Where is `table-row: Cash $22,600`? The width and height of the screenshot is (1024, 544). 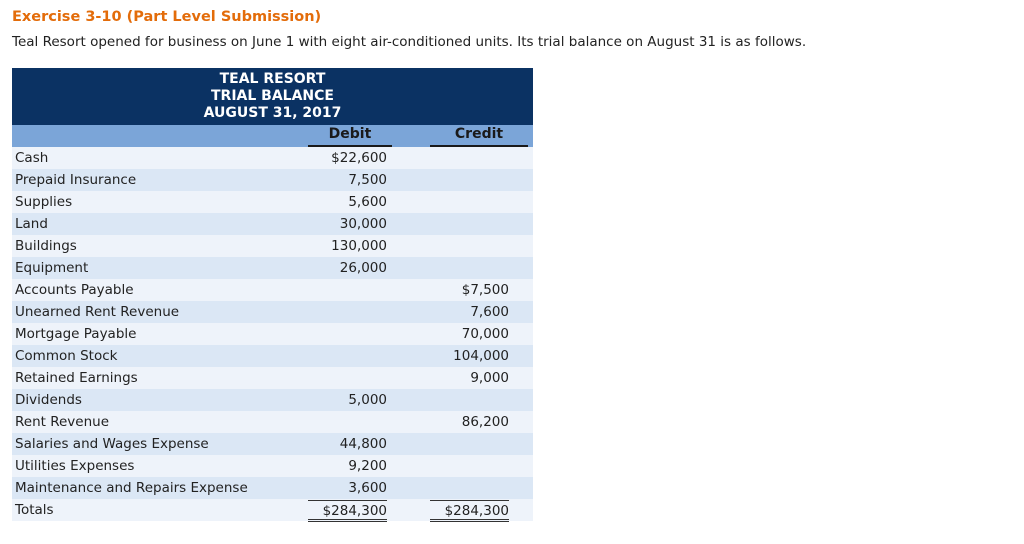
table-row: Cash $22,600 is located at coordinates (272, 158).